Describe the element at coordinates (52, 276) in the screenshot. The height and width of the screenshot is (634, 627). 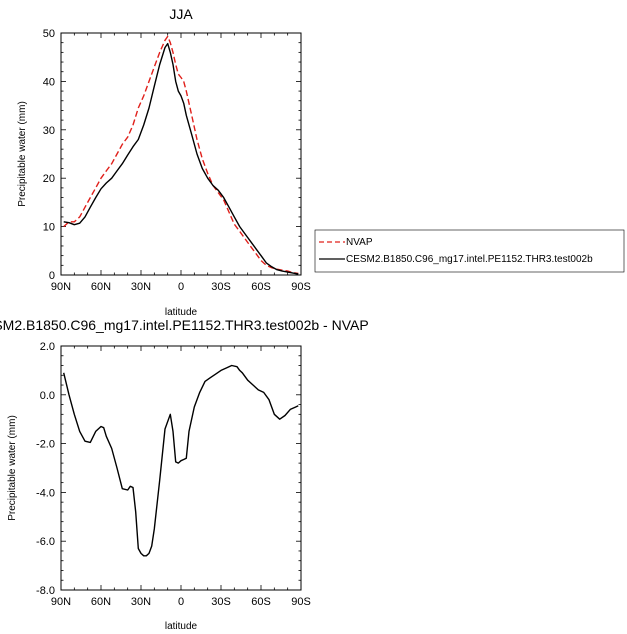
I see `y-tick-label: 0` at that location.